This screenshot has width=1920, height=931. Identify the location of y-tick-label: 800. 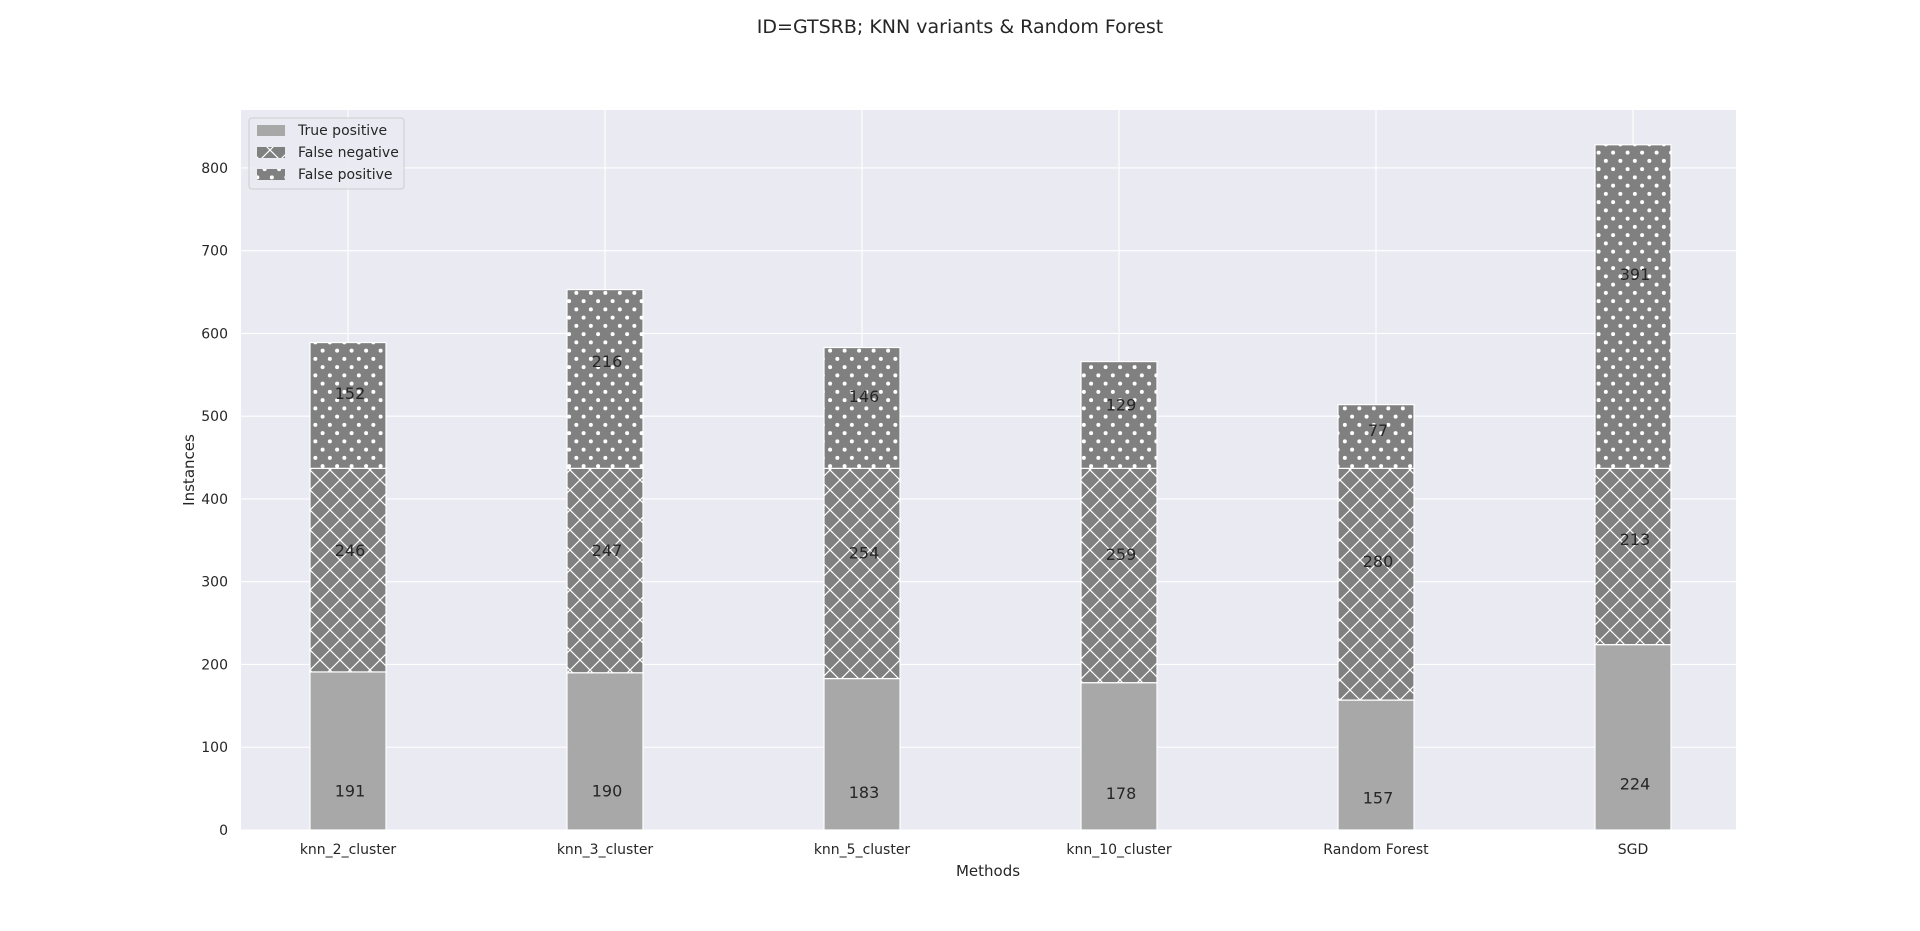
(214, 169).